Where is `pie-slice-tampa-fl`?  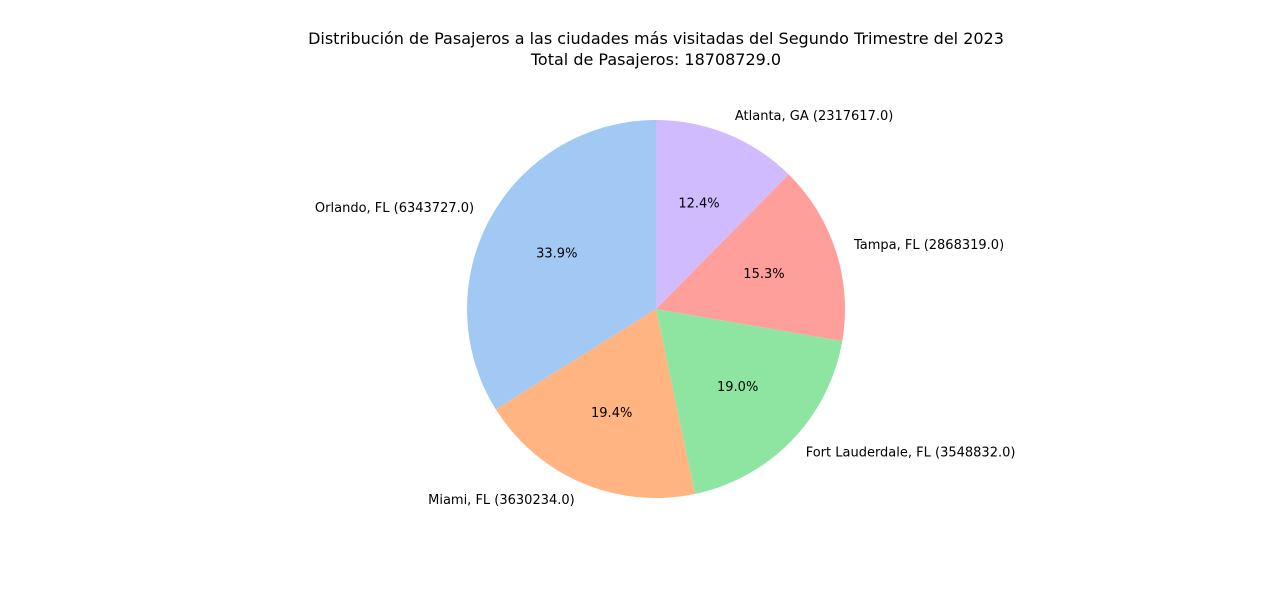
pie-slice-tampa-fl is located at coordinates (750, 258).